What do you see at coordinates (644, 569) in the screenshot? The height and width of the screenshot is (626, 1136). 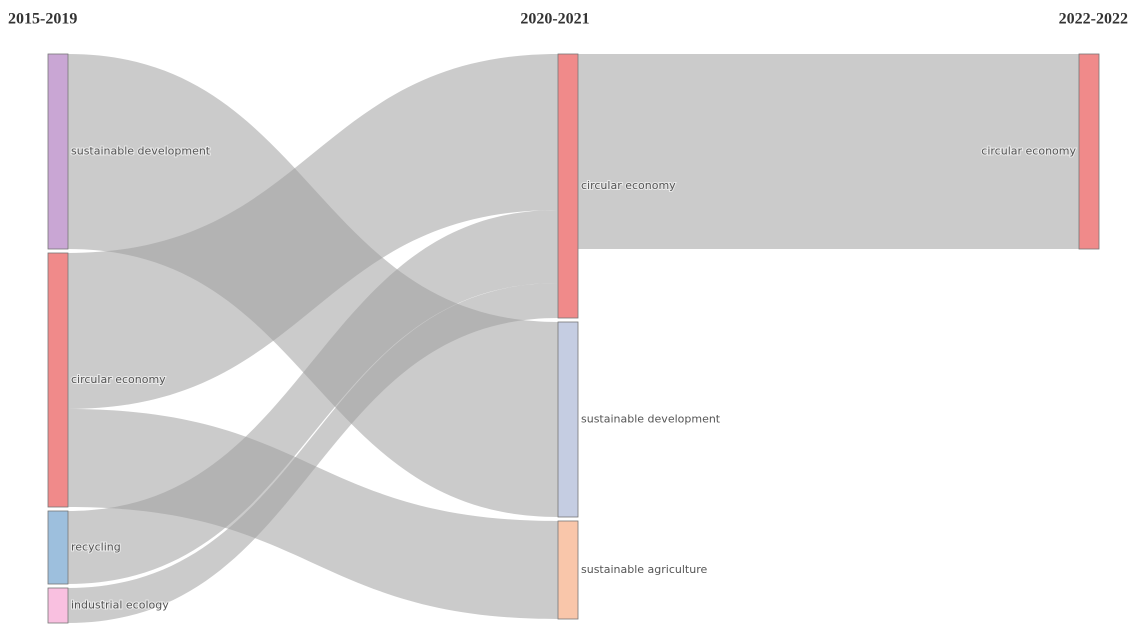 I see `node-label: sustainable agriculture` at bounding box center [644, 569].